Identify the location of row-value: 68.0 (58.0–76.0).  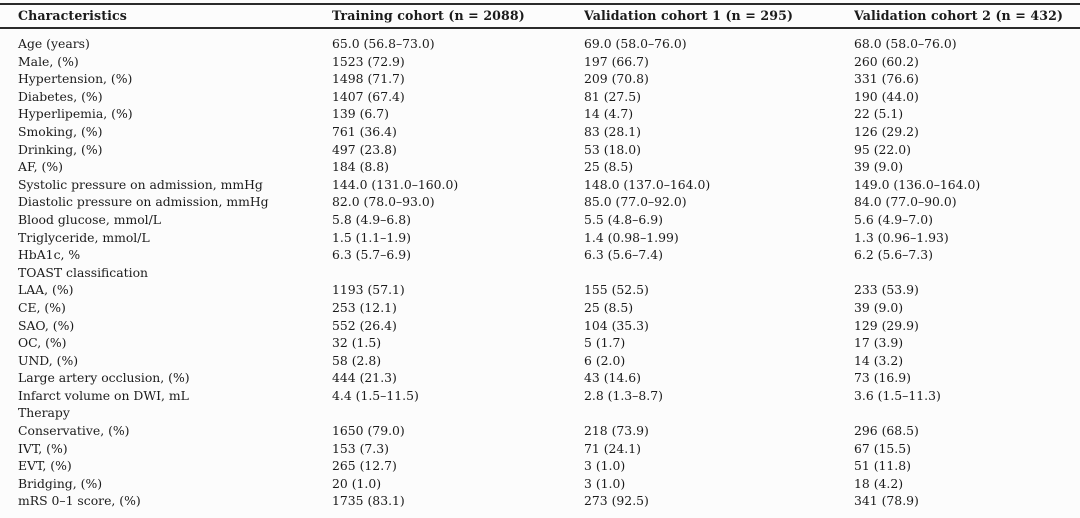
(905, 43).